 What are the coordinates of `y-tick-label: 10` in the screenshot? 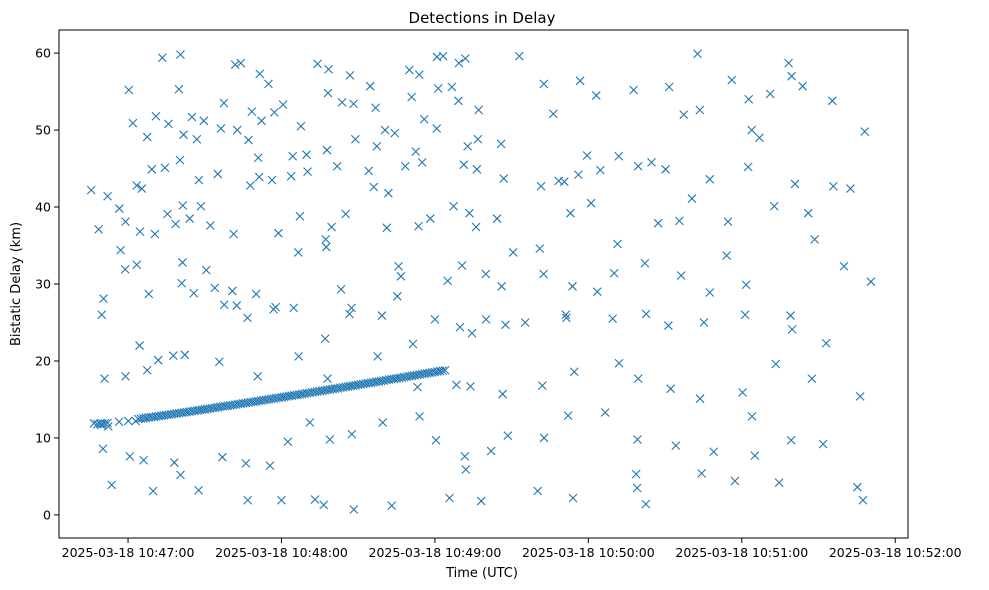 It's located at (43, 437).